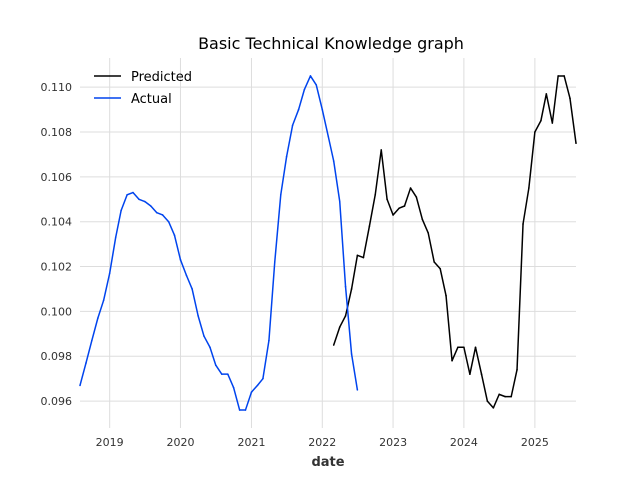 Image resolution: width=640 pixels, height=480 pixels. Describe the element at coordinates (251, 442) in the screenshot. I see `x-tick-label: 2021` at that location.